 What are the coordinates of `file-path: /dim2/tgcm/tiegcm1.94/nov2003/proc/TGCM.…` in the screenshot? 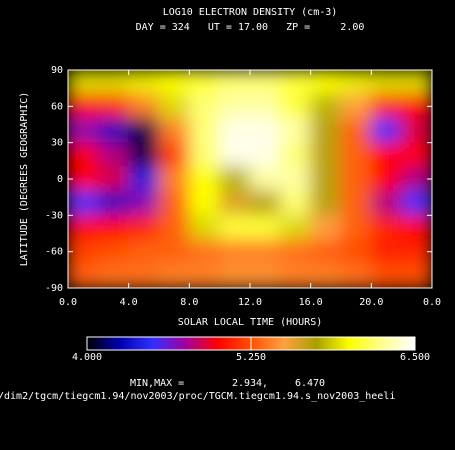 It's located at (197, 396).